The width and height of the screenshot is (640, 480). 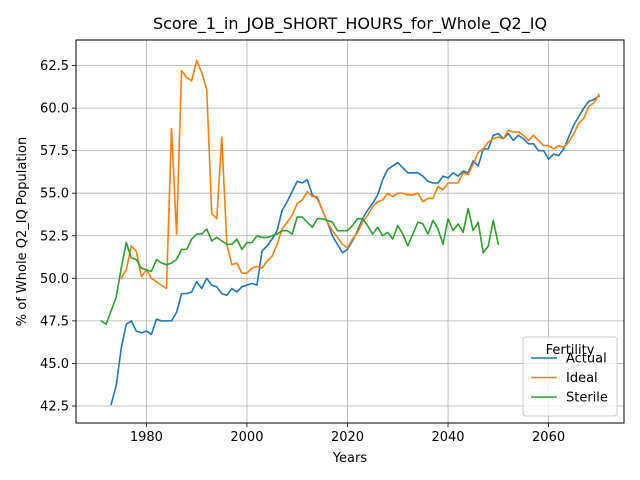 What do you see at coordinates (22, 231) in the screenshot?
I see `y-axis-label: % of Whole Q2_IQ Population` at bounding box center [22, 231].